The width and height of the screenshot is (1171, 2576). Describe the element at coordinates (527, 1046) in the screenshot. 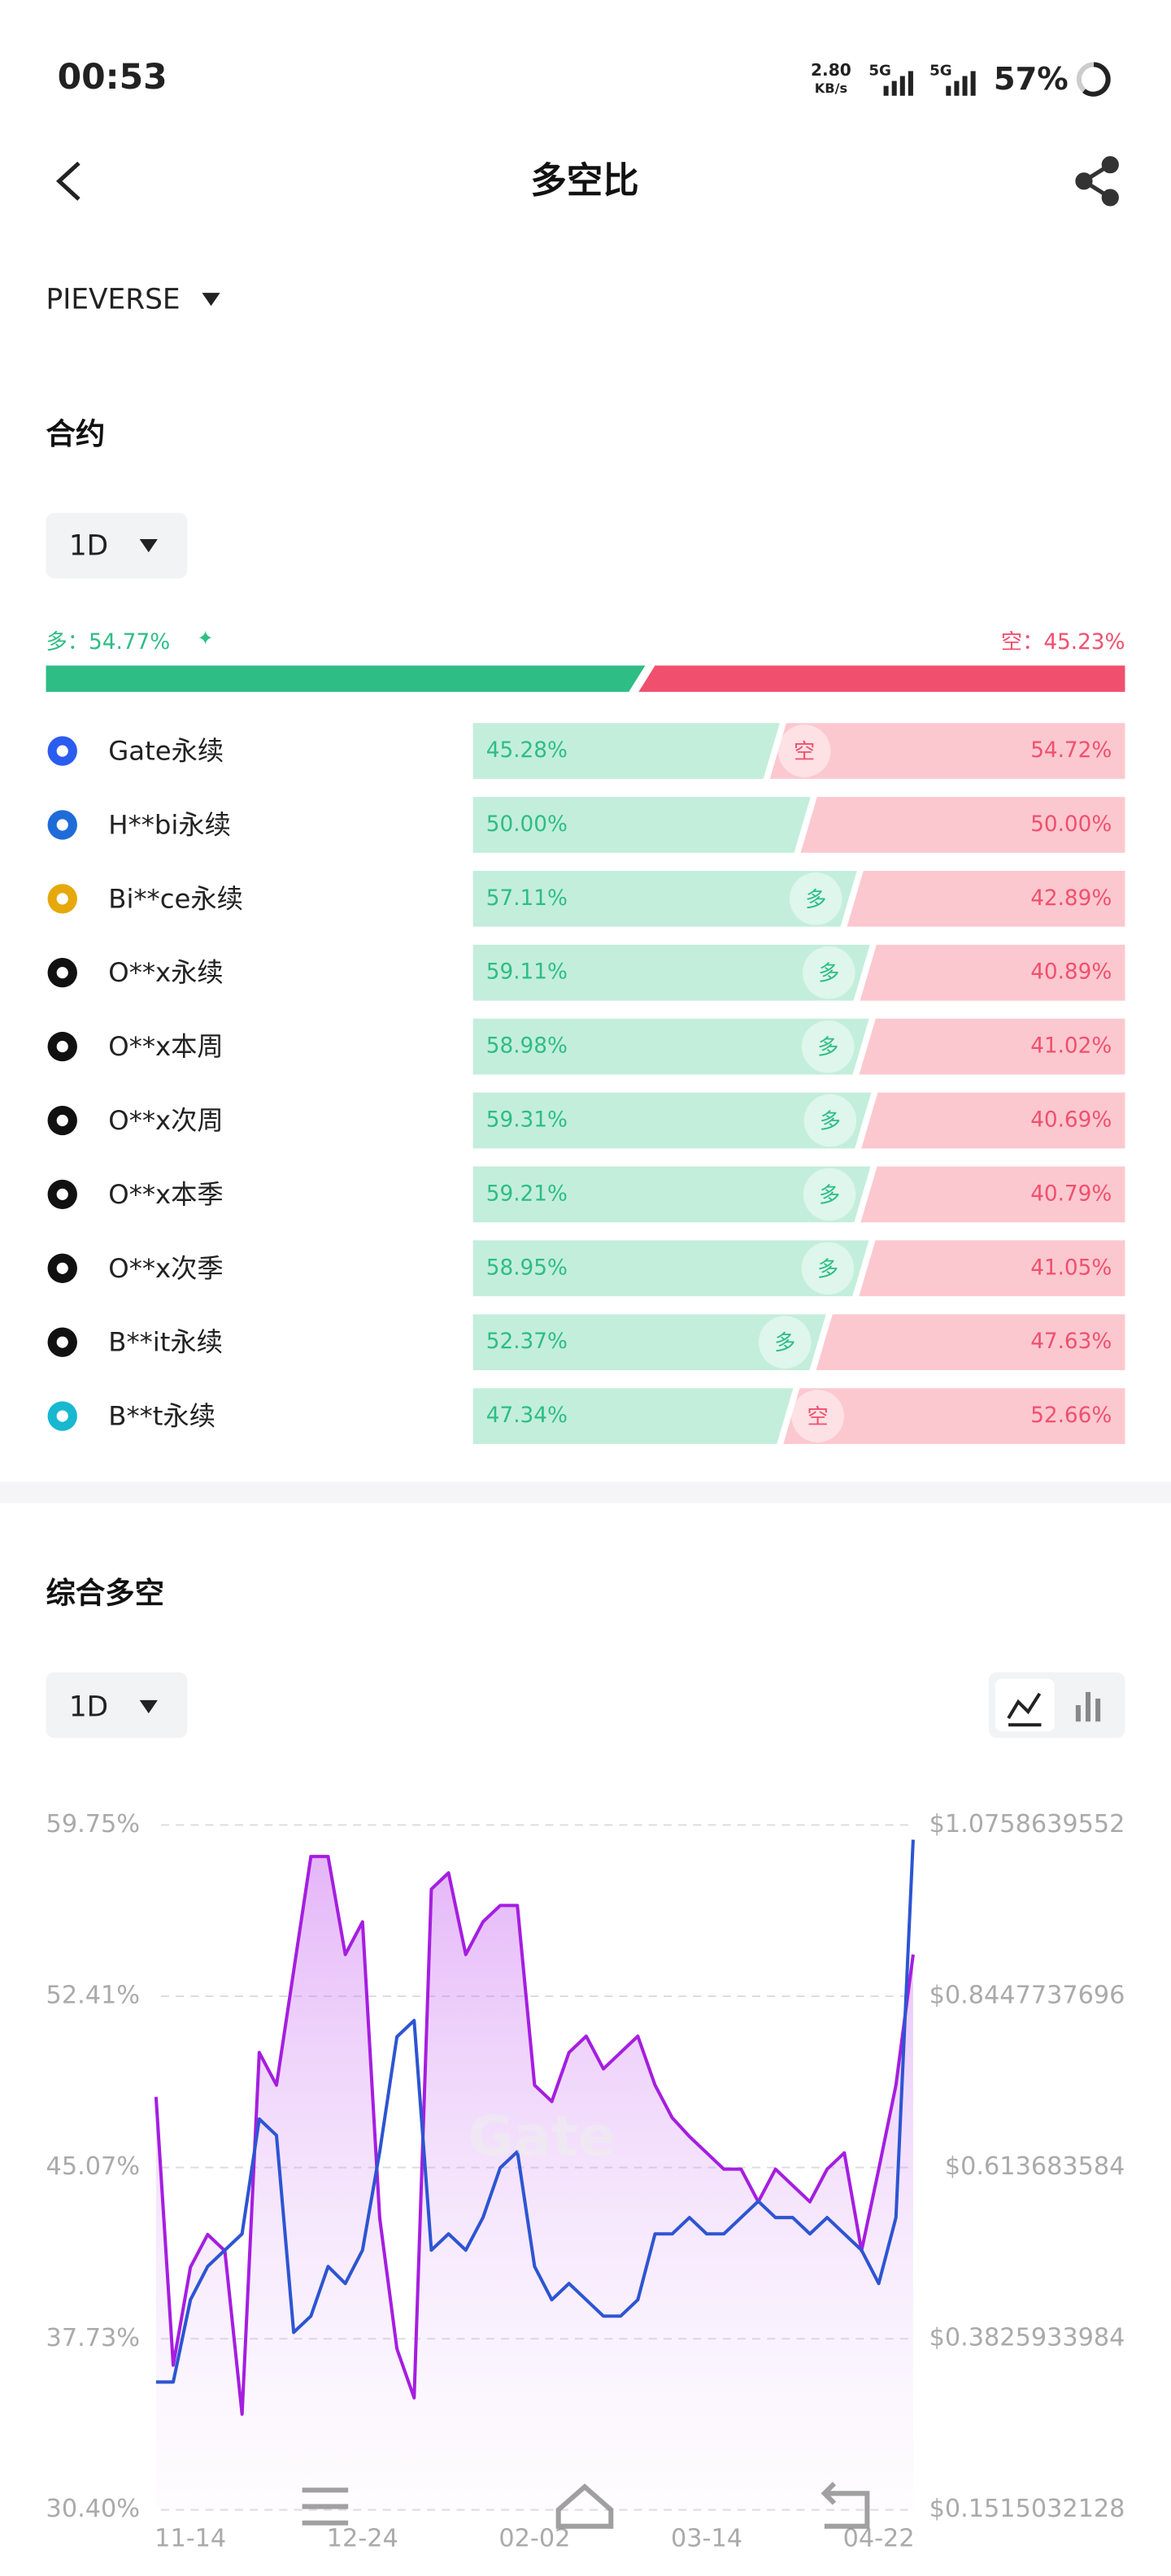

I see `long-value: 58.98%` at that location.